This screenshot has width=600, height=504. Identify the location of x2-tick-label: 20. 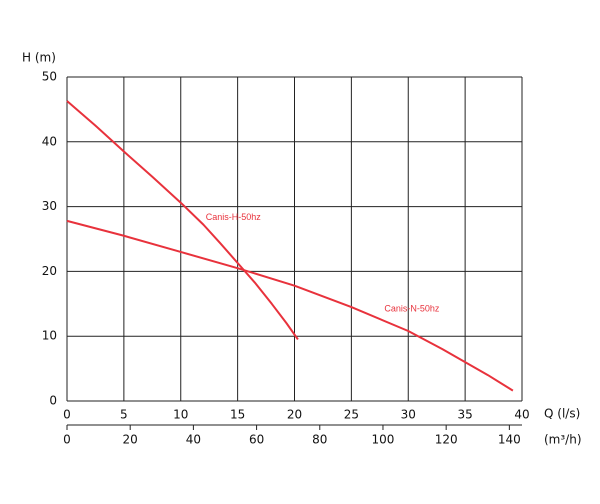
(130, 440).